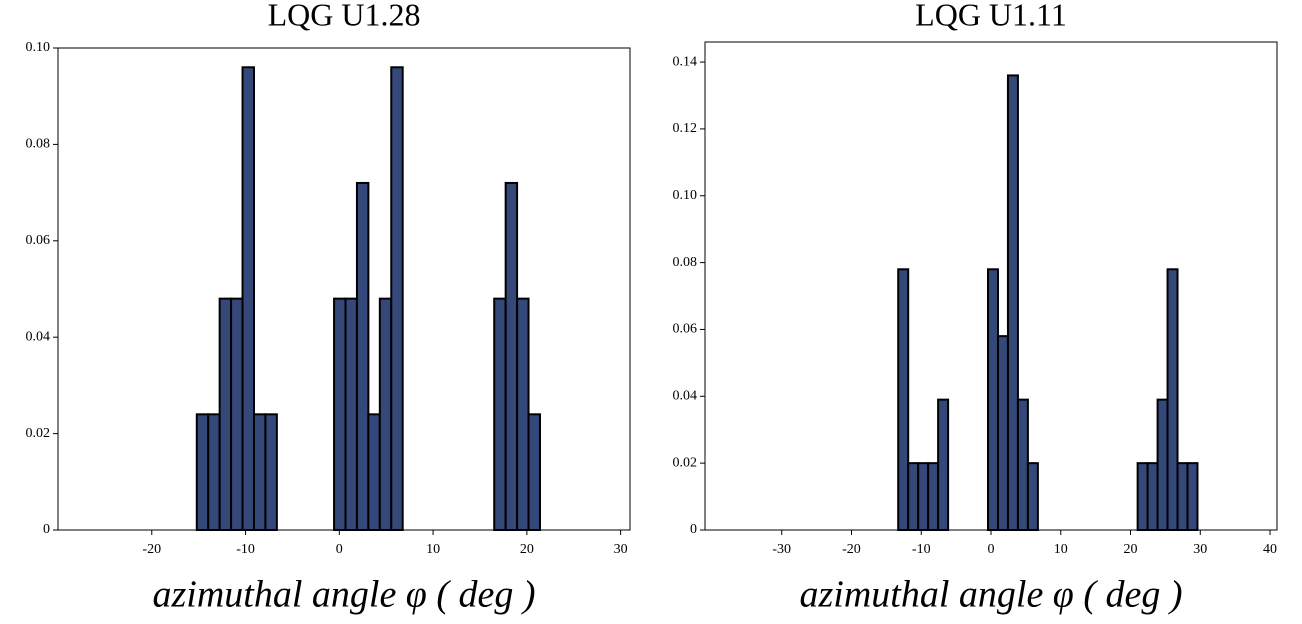 The width and height of the screenshot is (1302, 624). Describe the element at coordinates (685, 61) in the screenshot. I see `y-tick-label: 0.14` at that location.